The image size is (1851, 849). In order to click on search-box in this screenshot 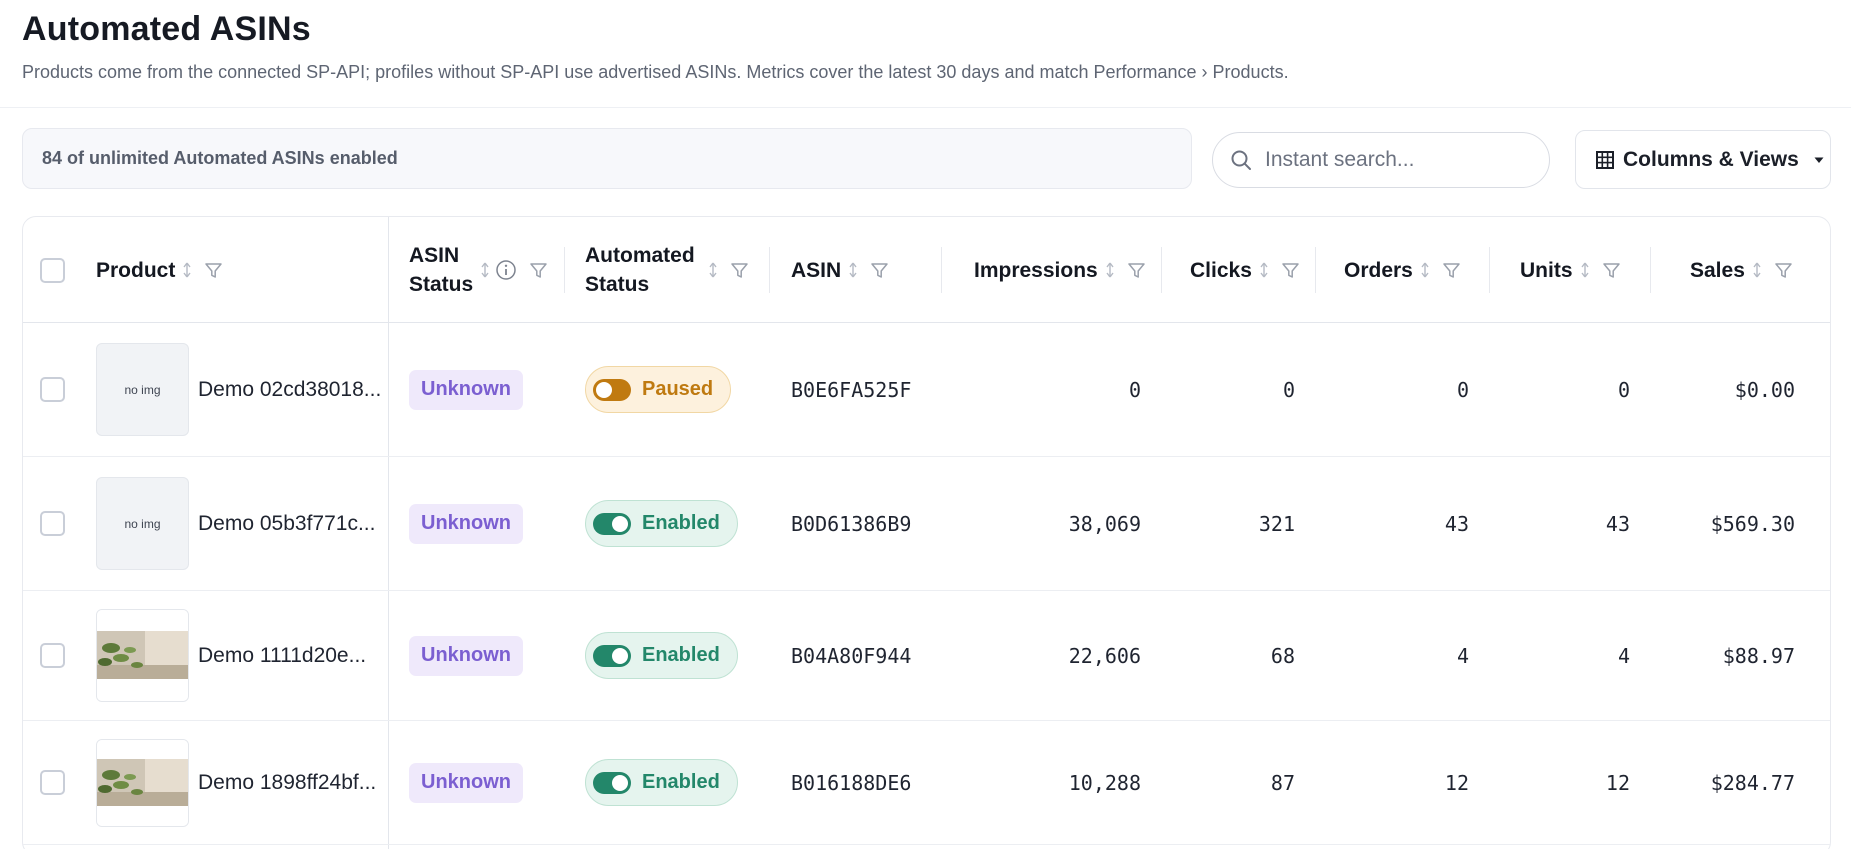, I will do `click(1381, 160)`.